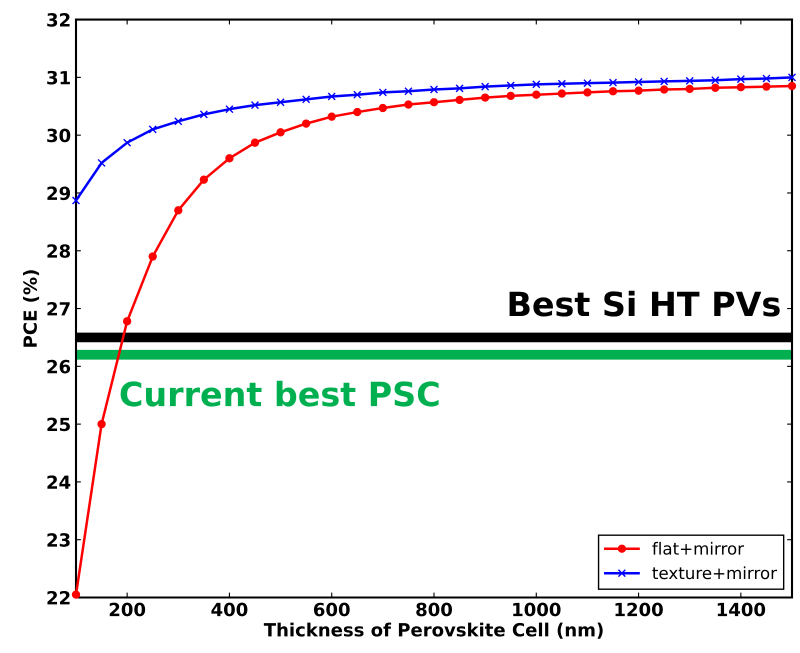  What do you see at coordinates (537, 609) in the screenshot?
I see `x-tick-label: 1000` at bounding box center [537, 609].